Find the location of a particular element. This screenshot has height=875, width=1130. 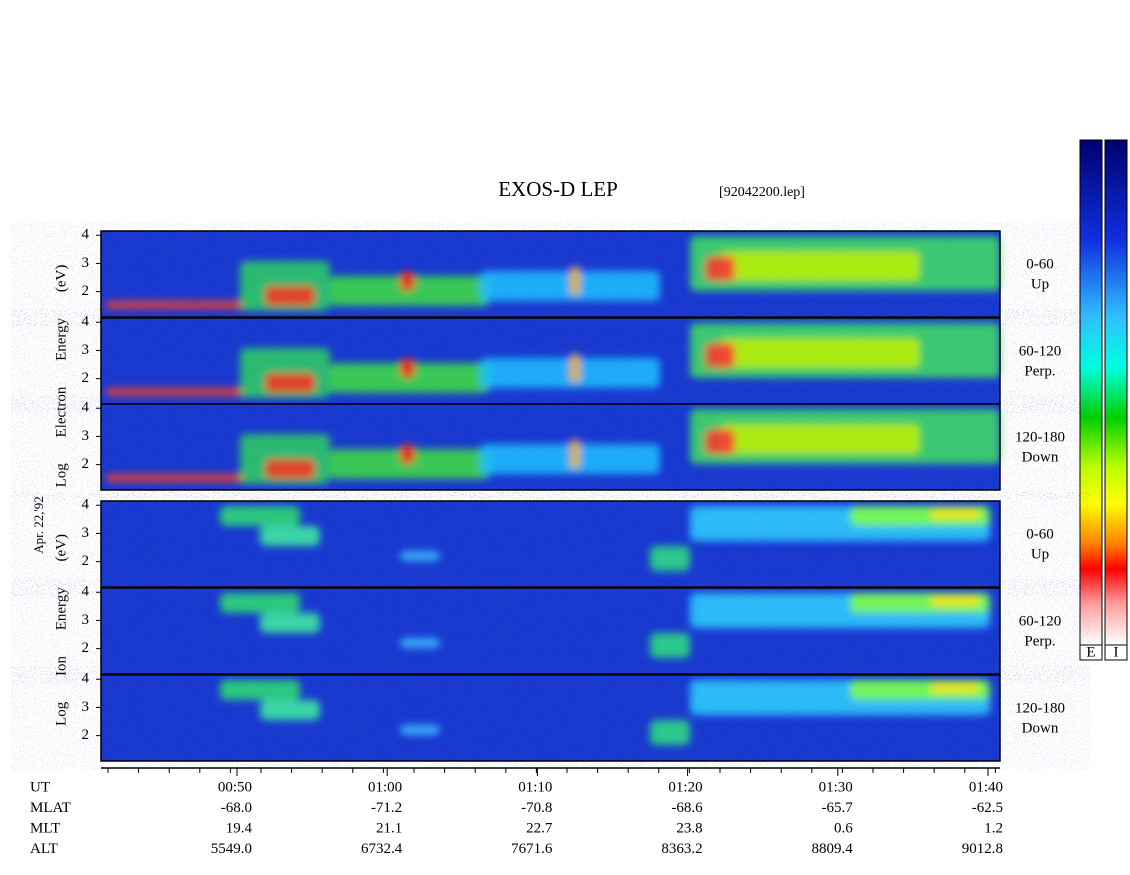

panel-angle: 60-120 is located at coordinates (1040, 621).